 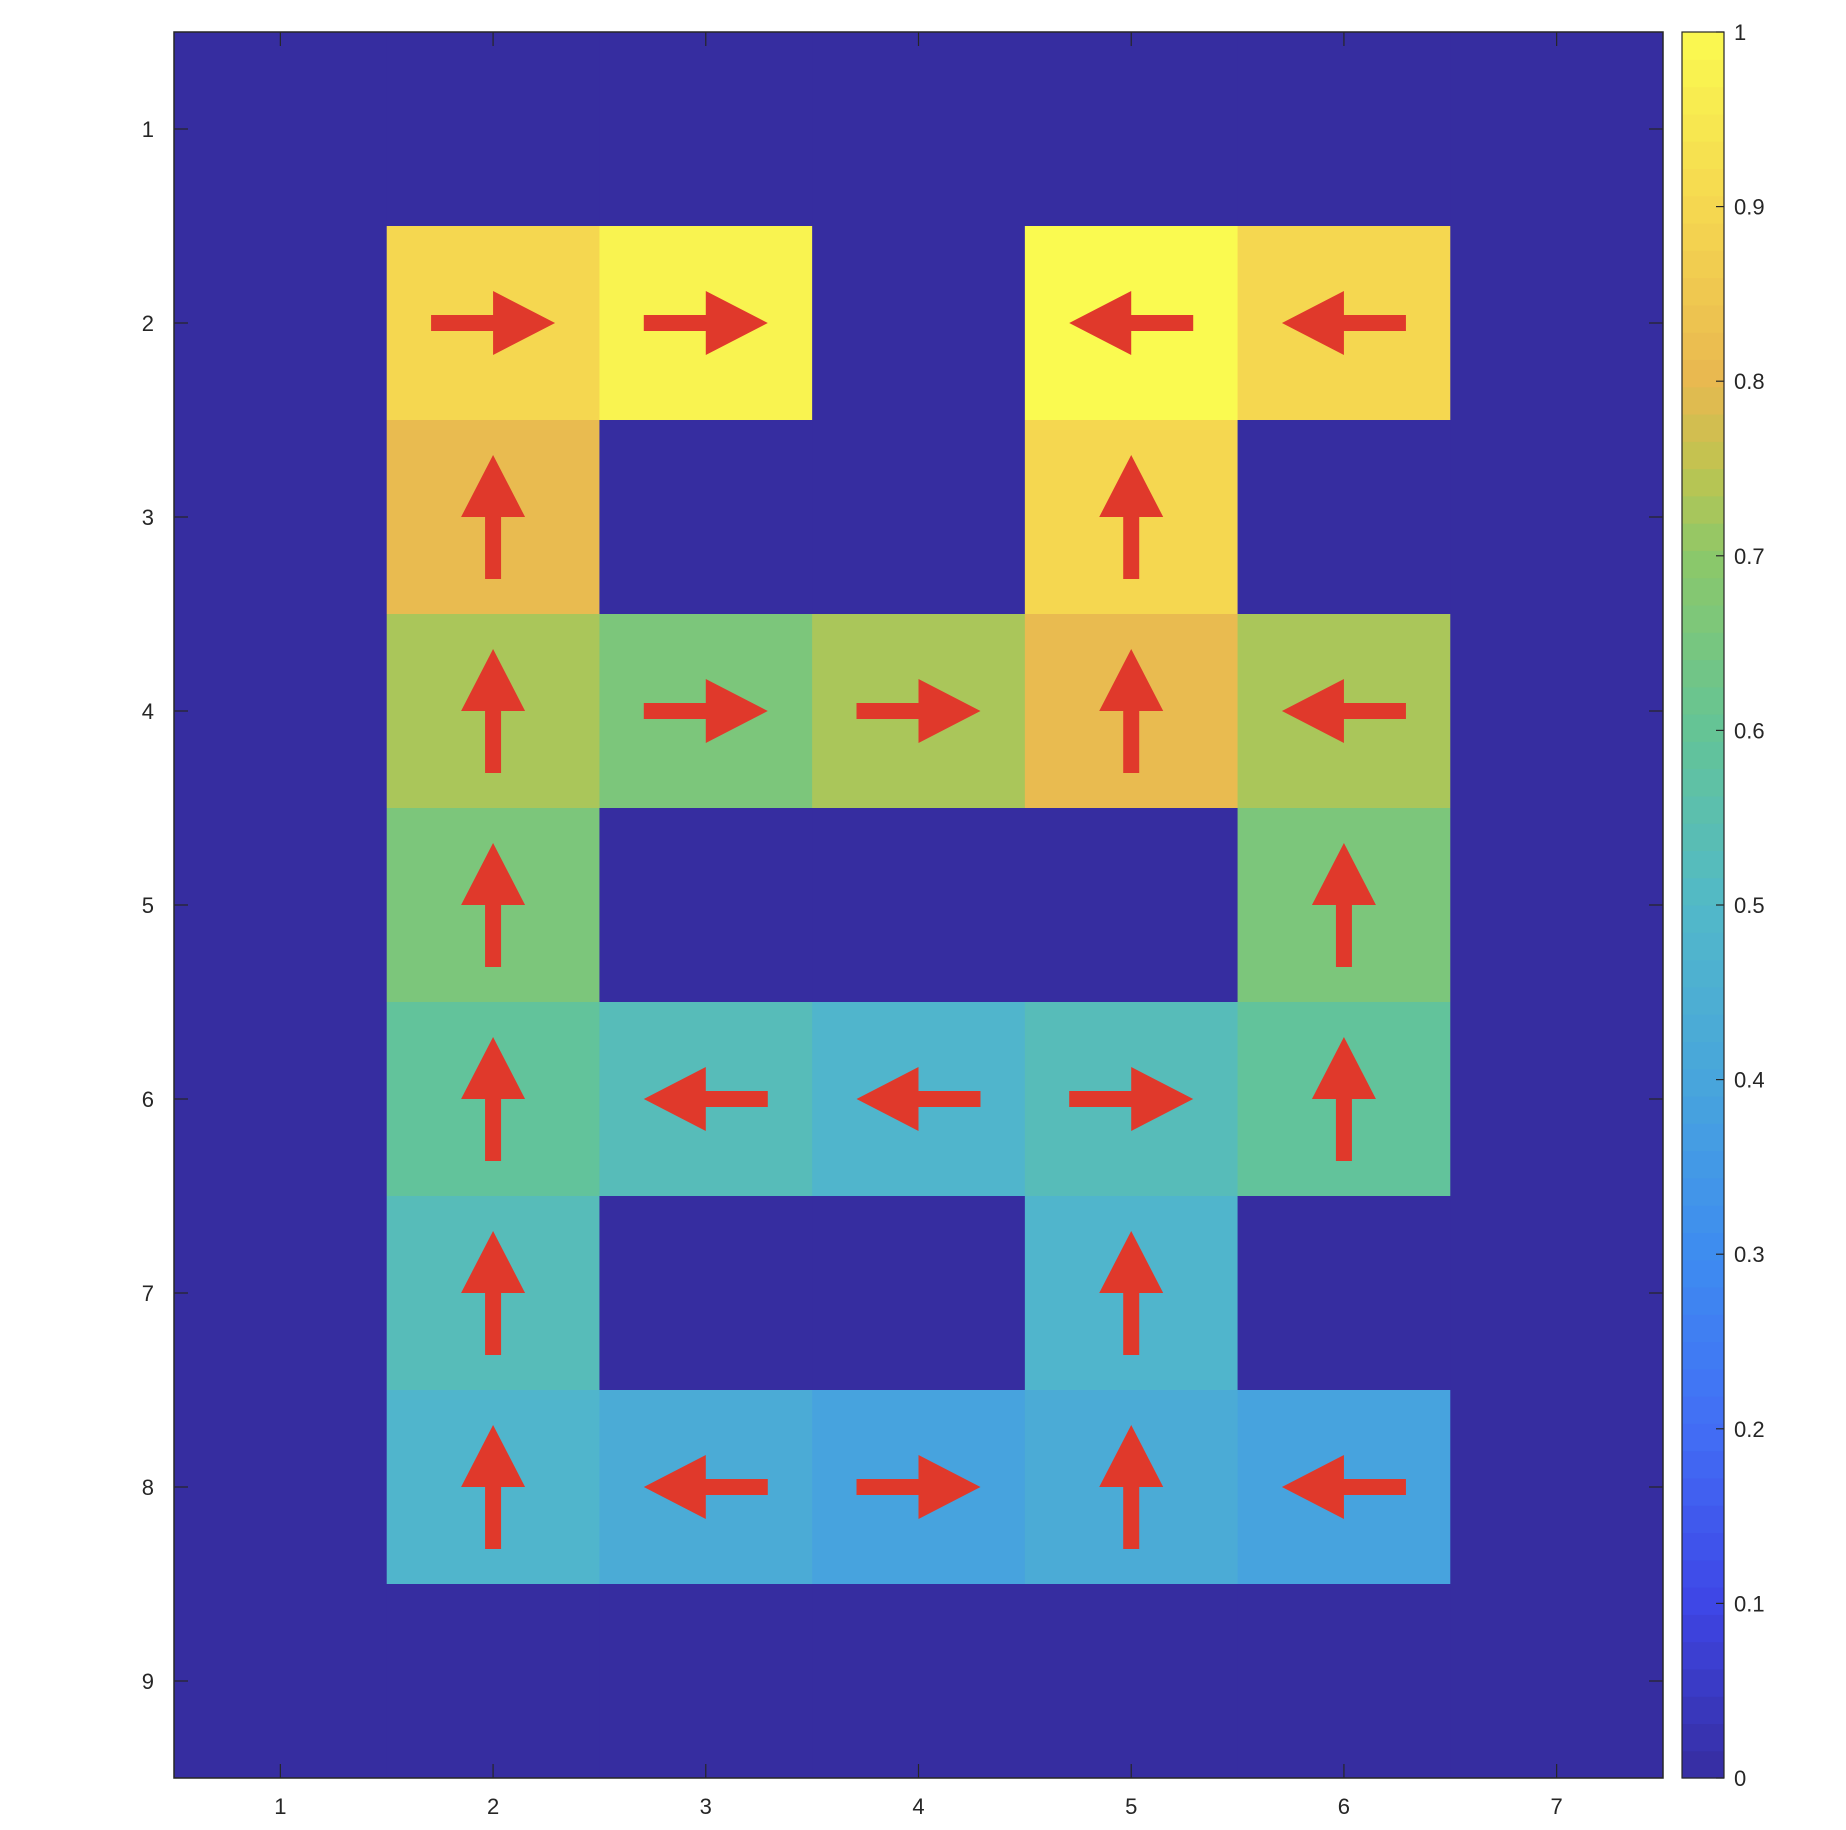 What do you see at coordinates (493, 129) in the screenshot?
I see `cell-r1-c2` at bounding box center [493, 129].